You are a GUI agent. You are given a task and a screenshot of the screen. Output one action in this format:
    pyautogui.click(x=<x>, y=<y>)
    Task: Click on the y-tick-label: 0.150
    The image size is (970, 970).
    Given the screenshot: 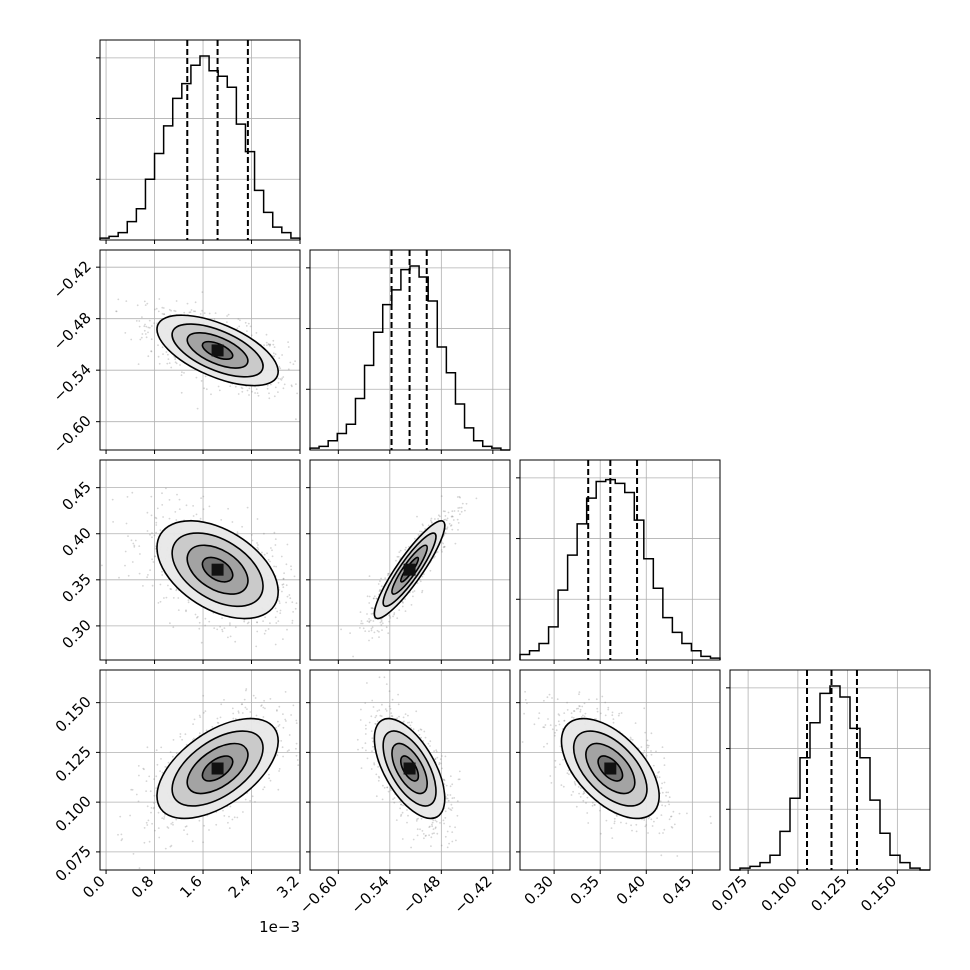 What is the action you would take?
    pyautogui.click(x=73, y=714)
    